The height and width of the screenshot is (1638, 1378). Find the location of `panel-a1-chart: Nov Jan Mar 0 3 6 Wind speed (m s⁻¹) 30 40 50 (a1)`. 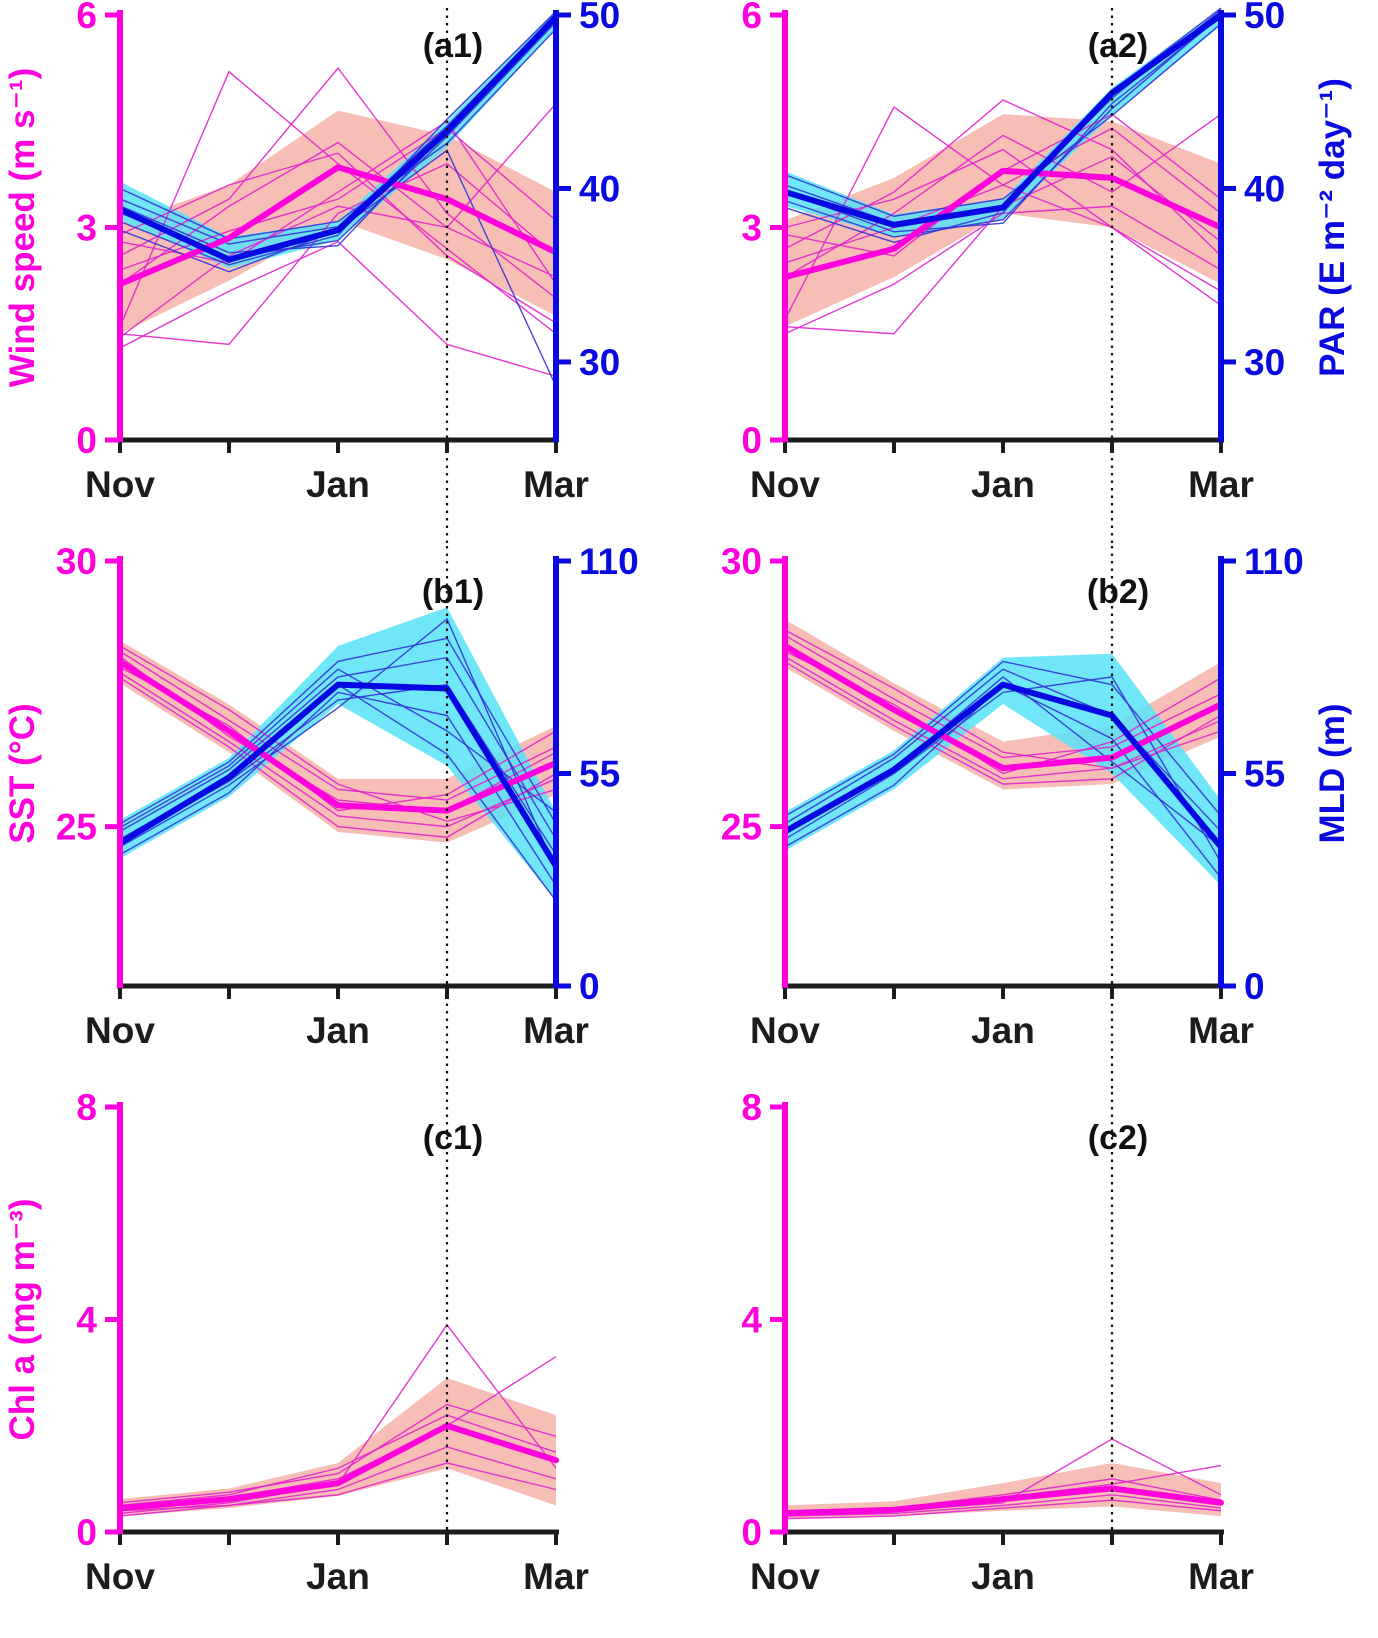

panel-a1-chart: Nov Jan Mar 0 3 6 Wind speed (m s⁻¹) 30 40 50 (a1) is located at coordinates (311, 273).